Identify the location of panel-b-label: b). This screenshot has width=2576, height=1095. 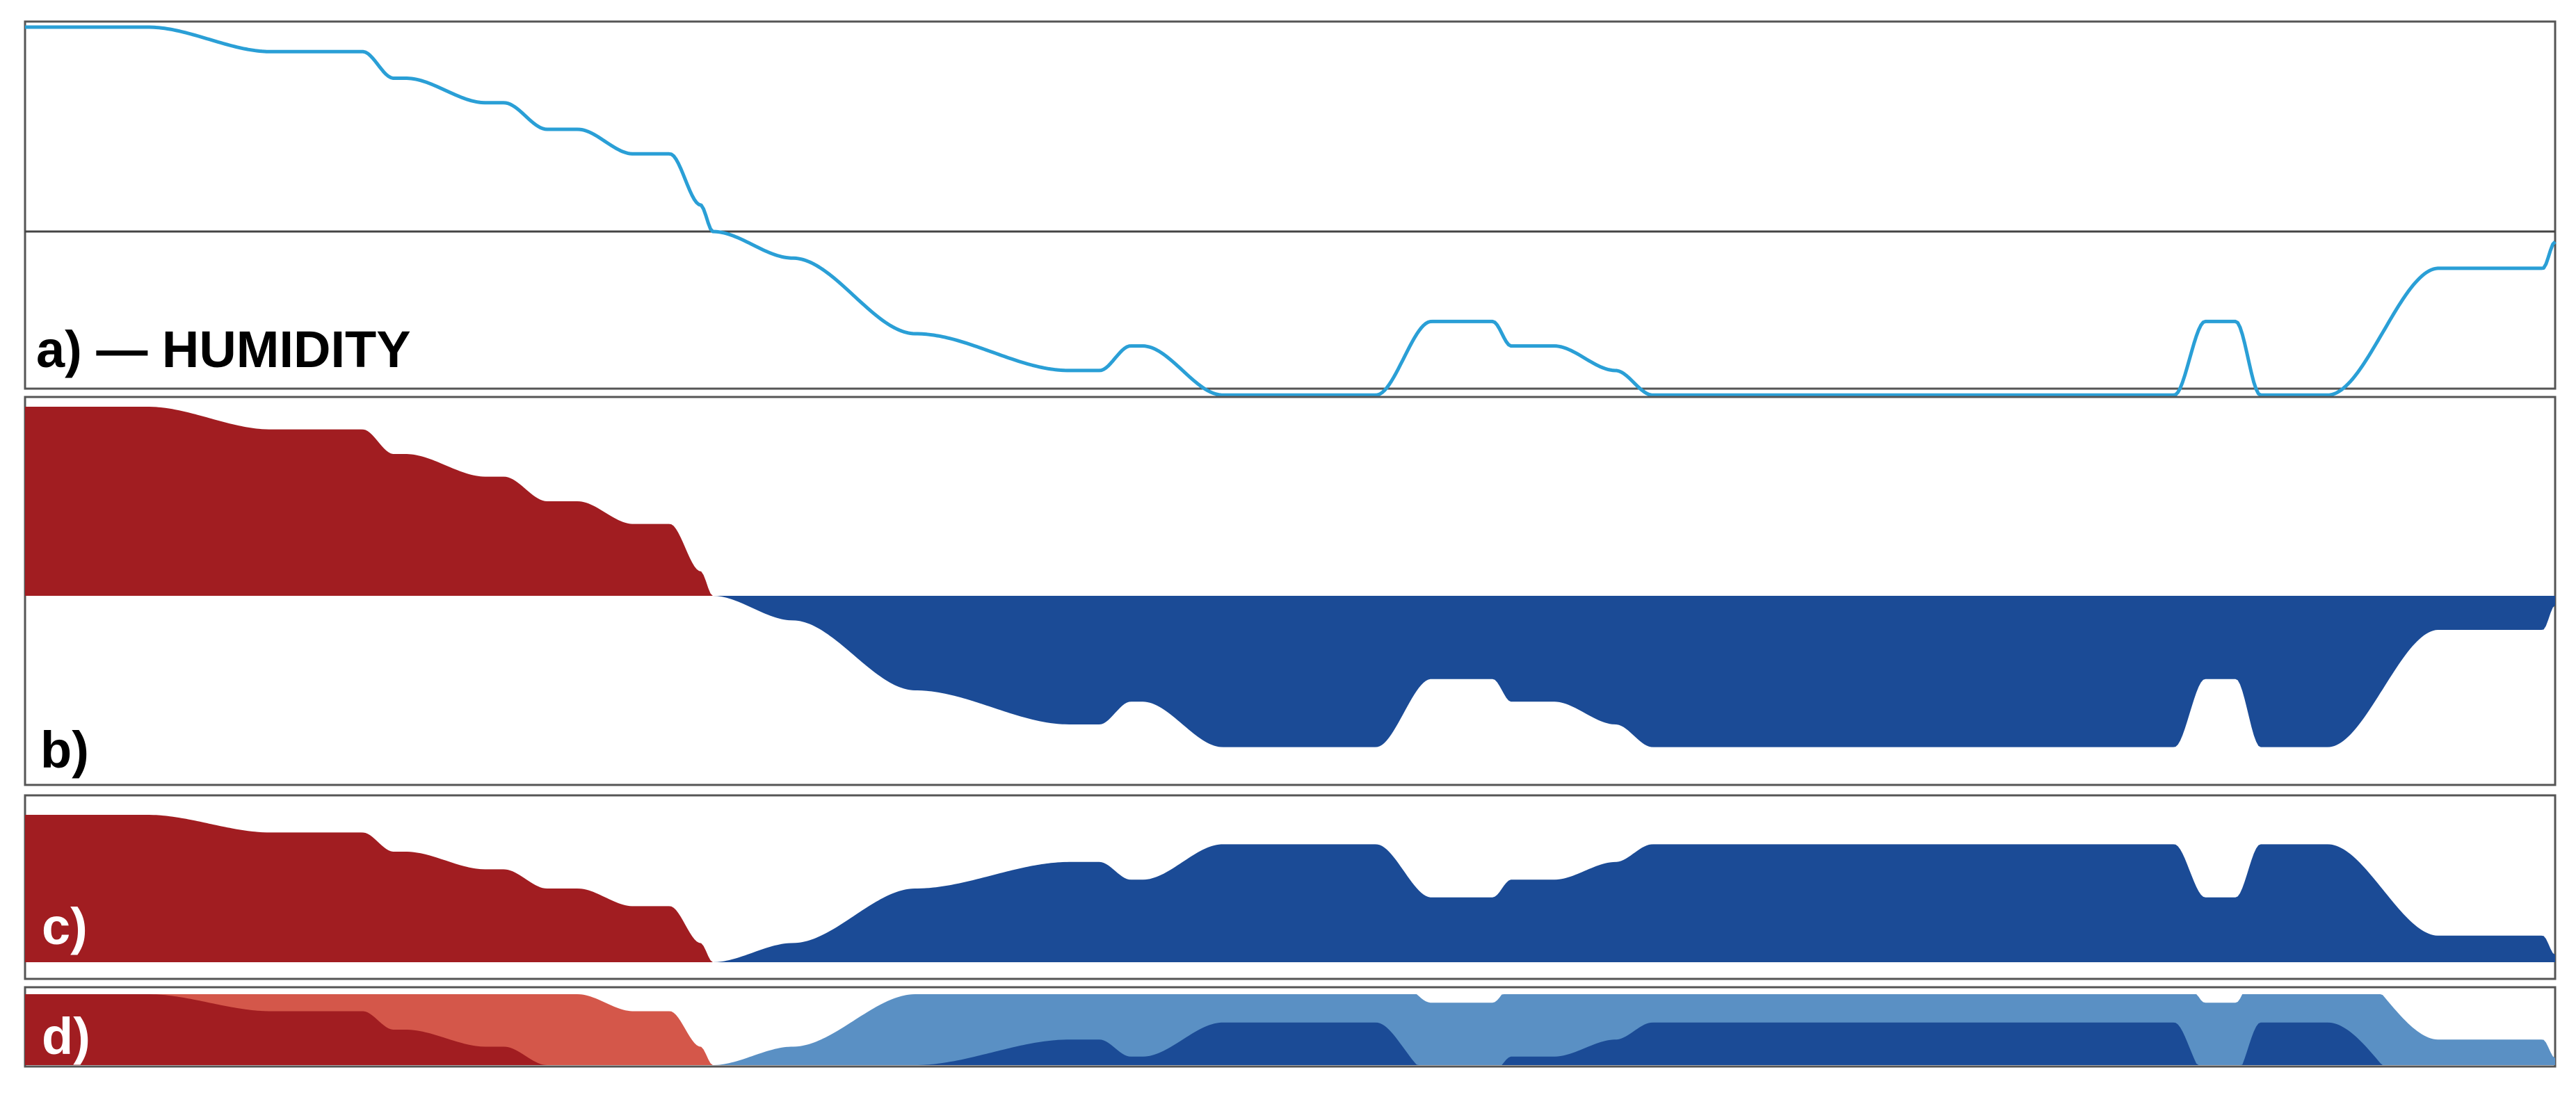
(65, 750).